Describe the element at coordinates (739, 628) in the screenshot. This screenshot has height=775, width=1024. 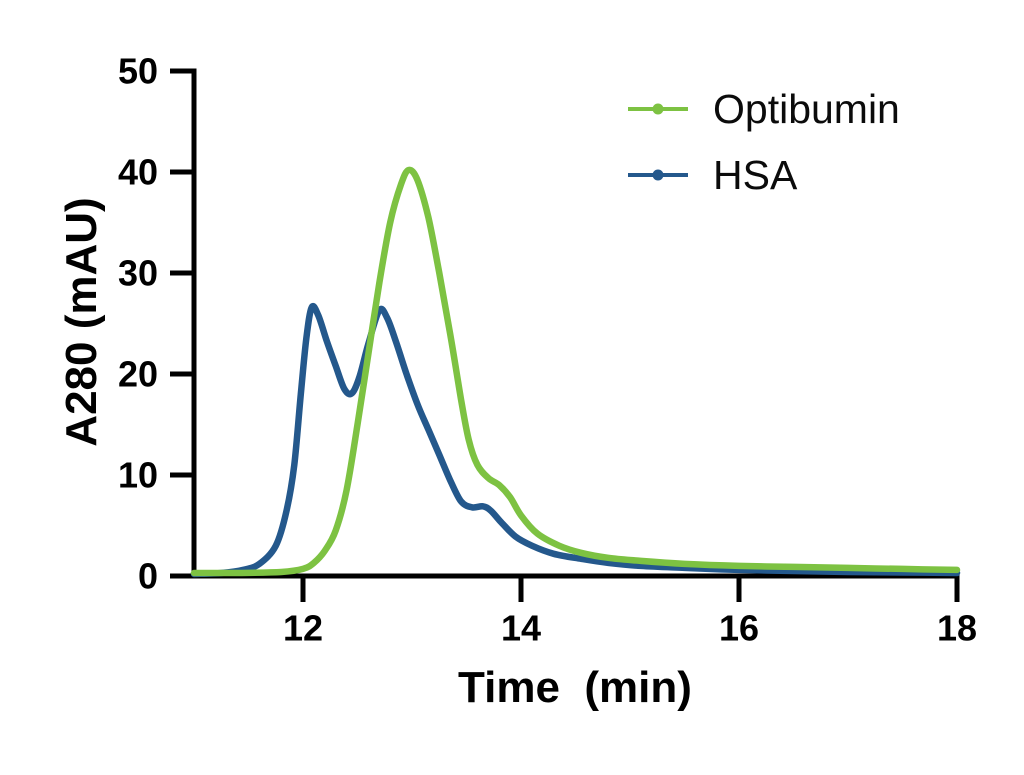
I see `x-tick-label: 16` at that location.